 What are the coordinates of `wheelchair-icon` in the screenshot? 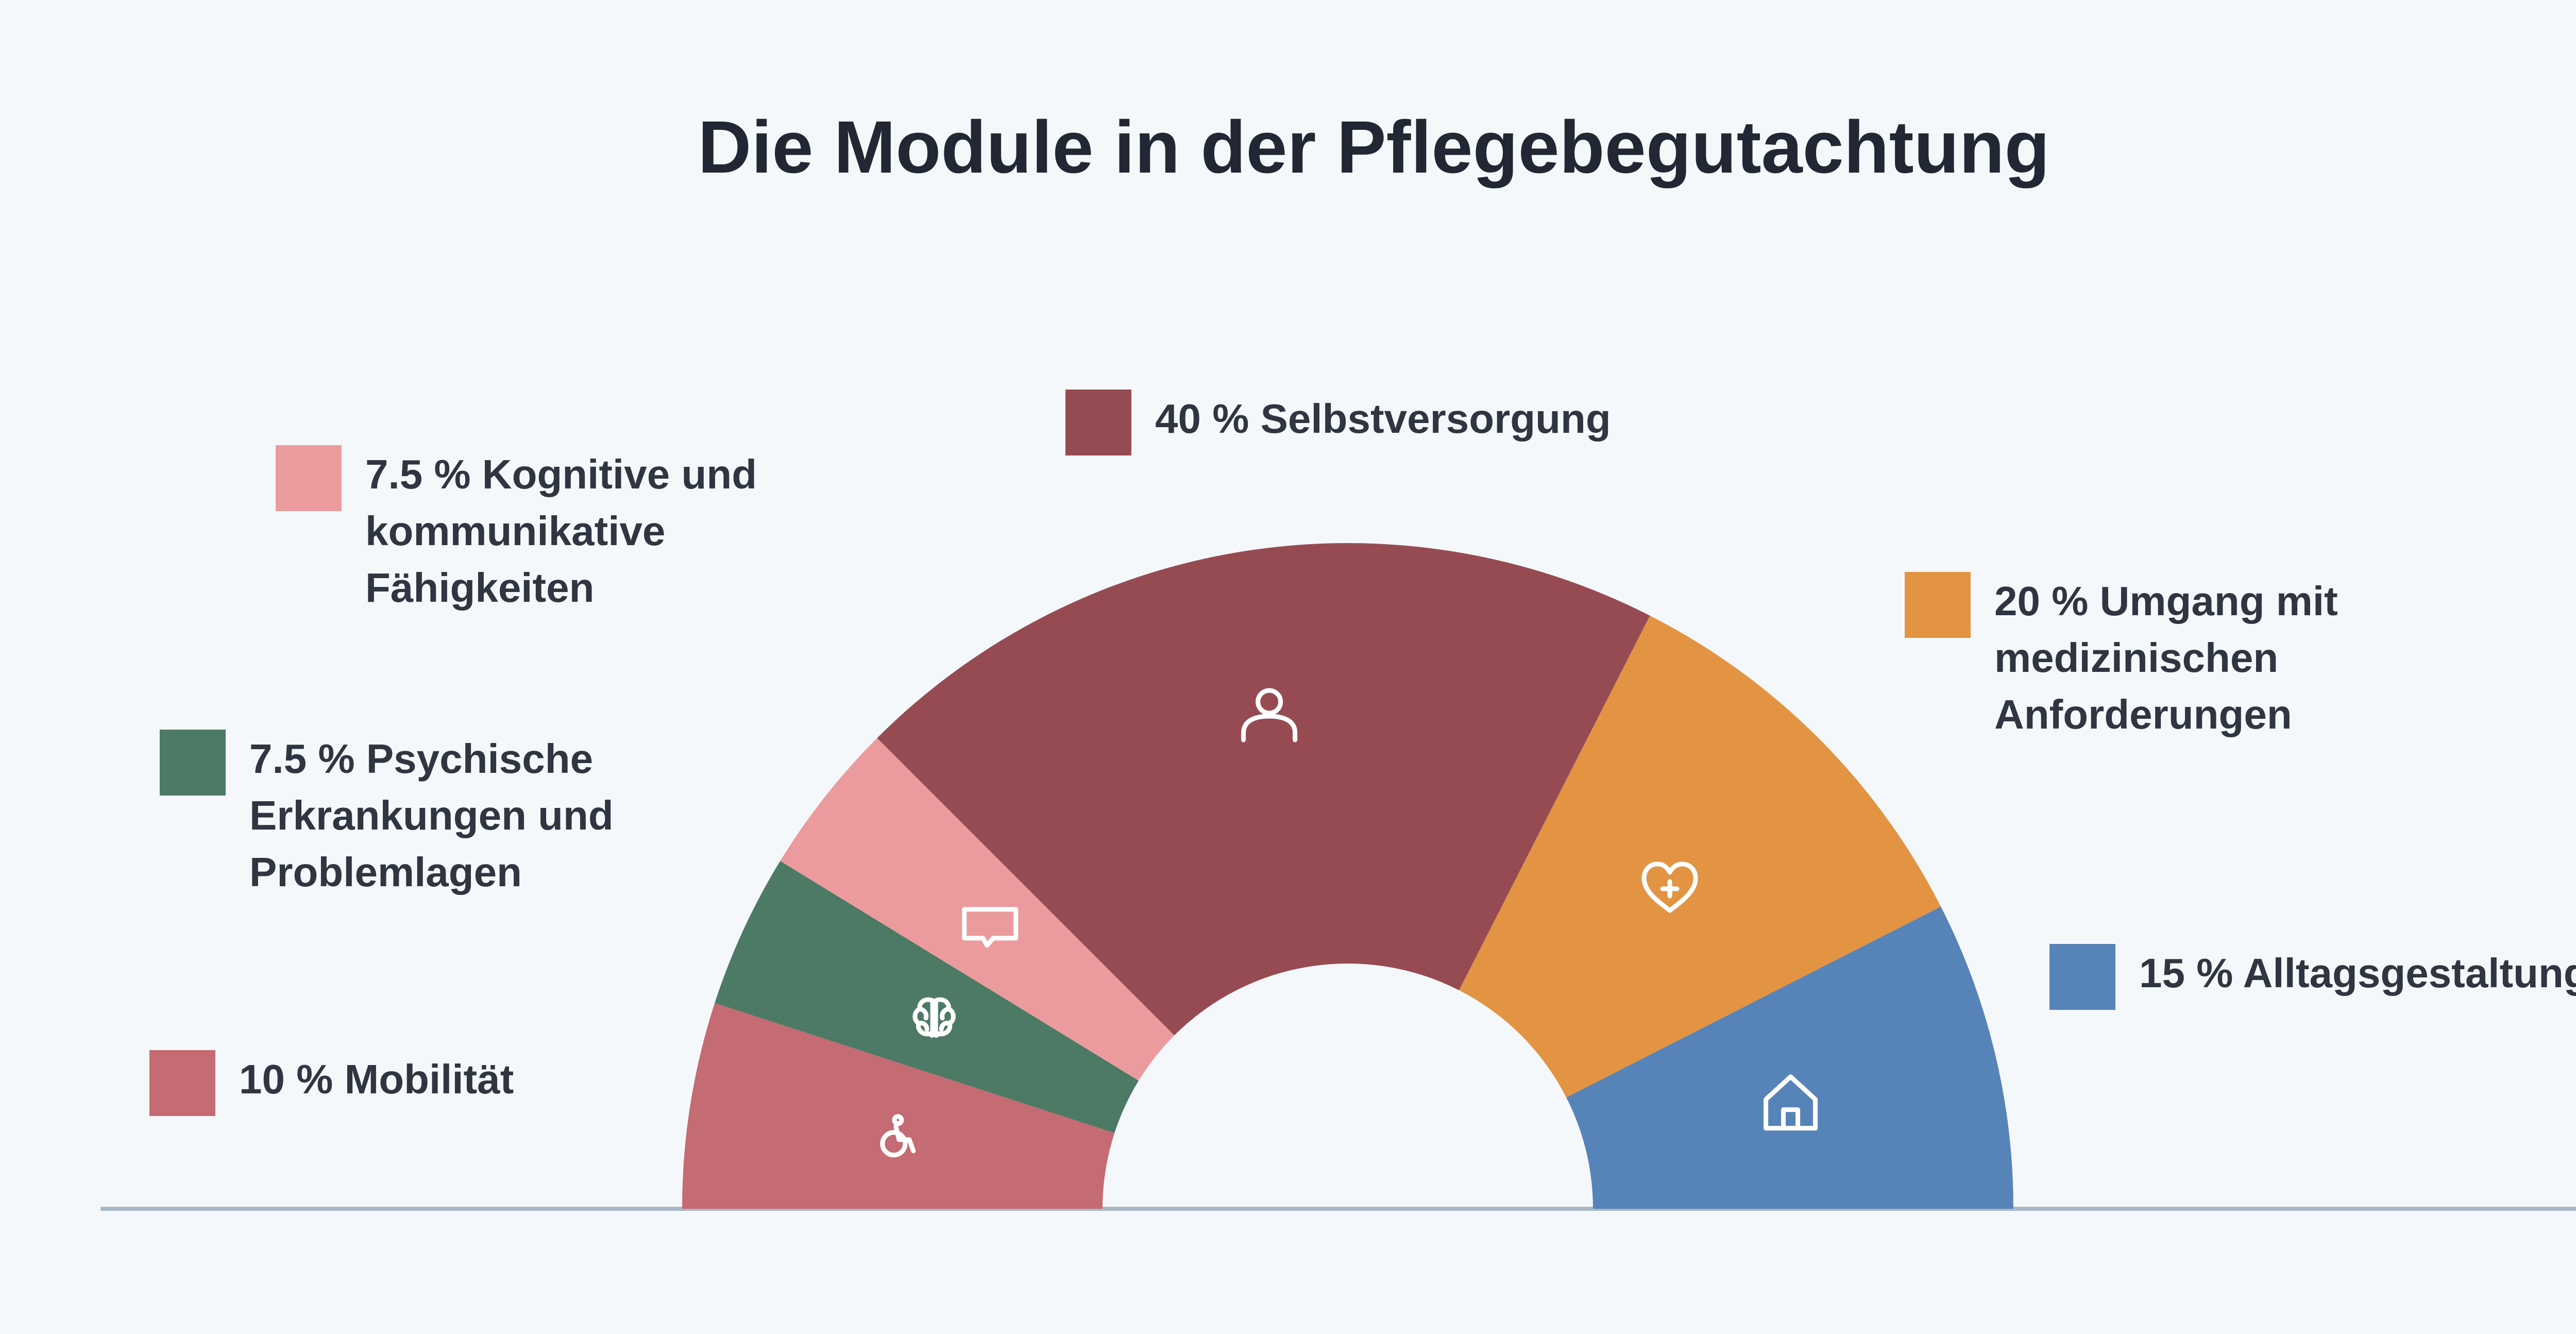 It's located at (898, 1136).